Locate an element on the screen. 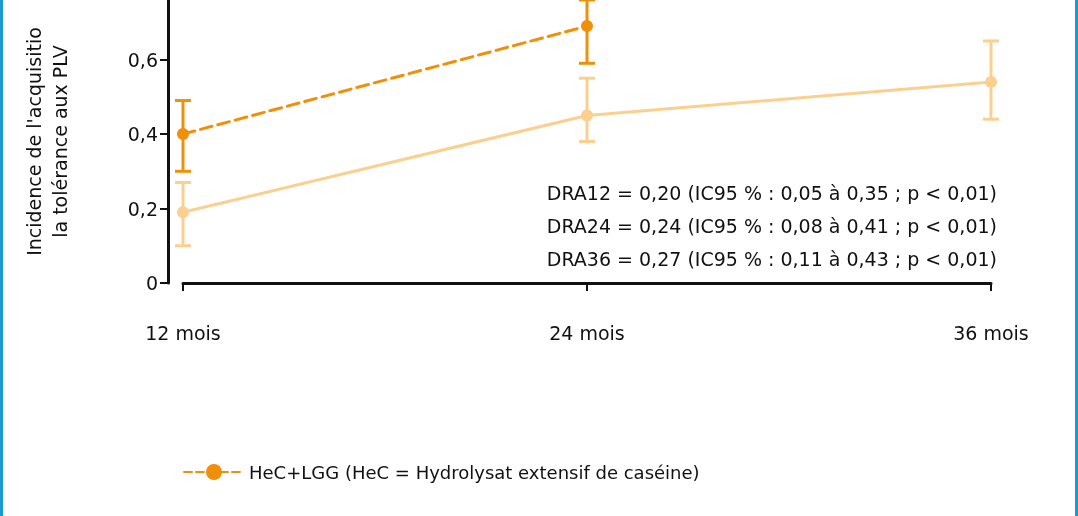 This screenshot has height=516, width=1078. annotation: DRA36 = 0,27 (IC95 % : 0,11 à 0,43 ; p < 0,01) is located at coordinates (771, 258).